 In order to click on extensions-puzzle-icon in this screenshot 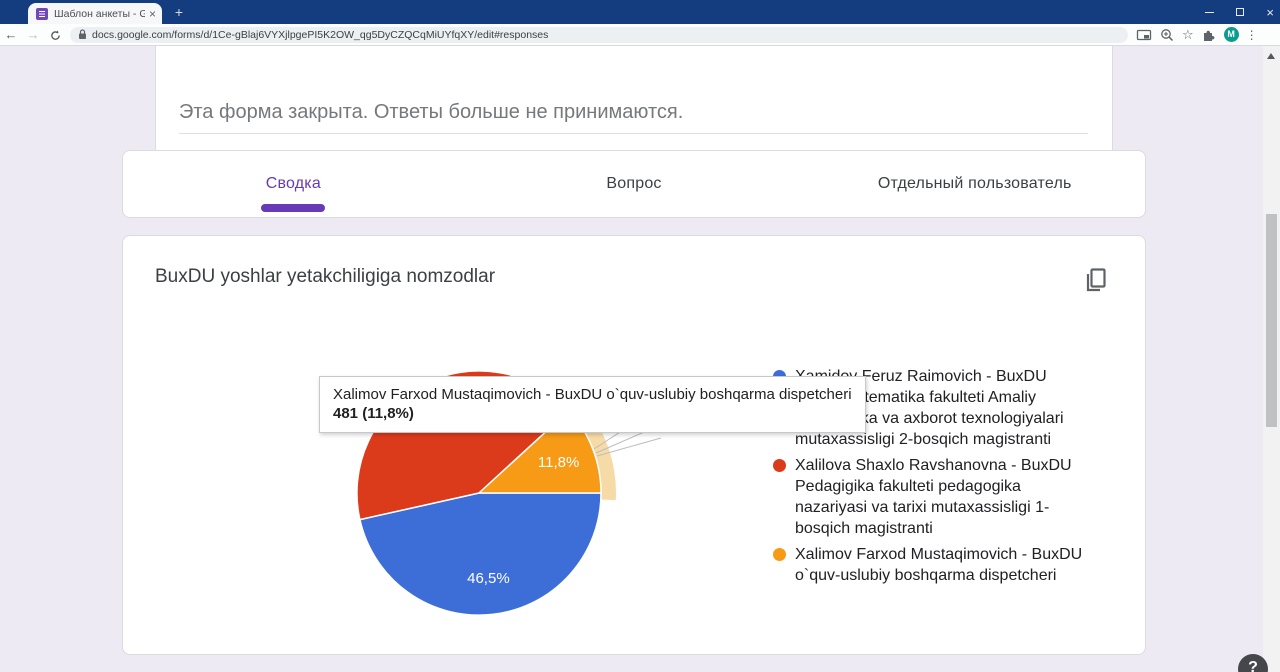, I will do `click(1209, 35)`.